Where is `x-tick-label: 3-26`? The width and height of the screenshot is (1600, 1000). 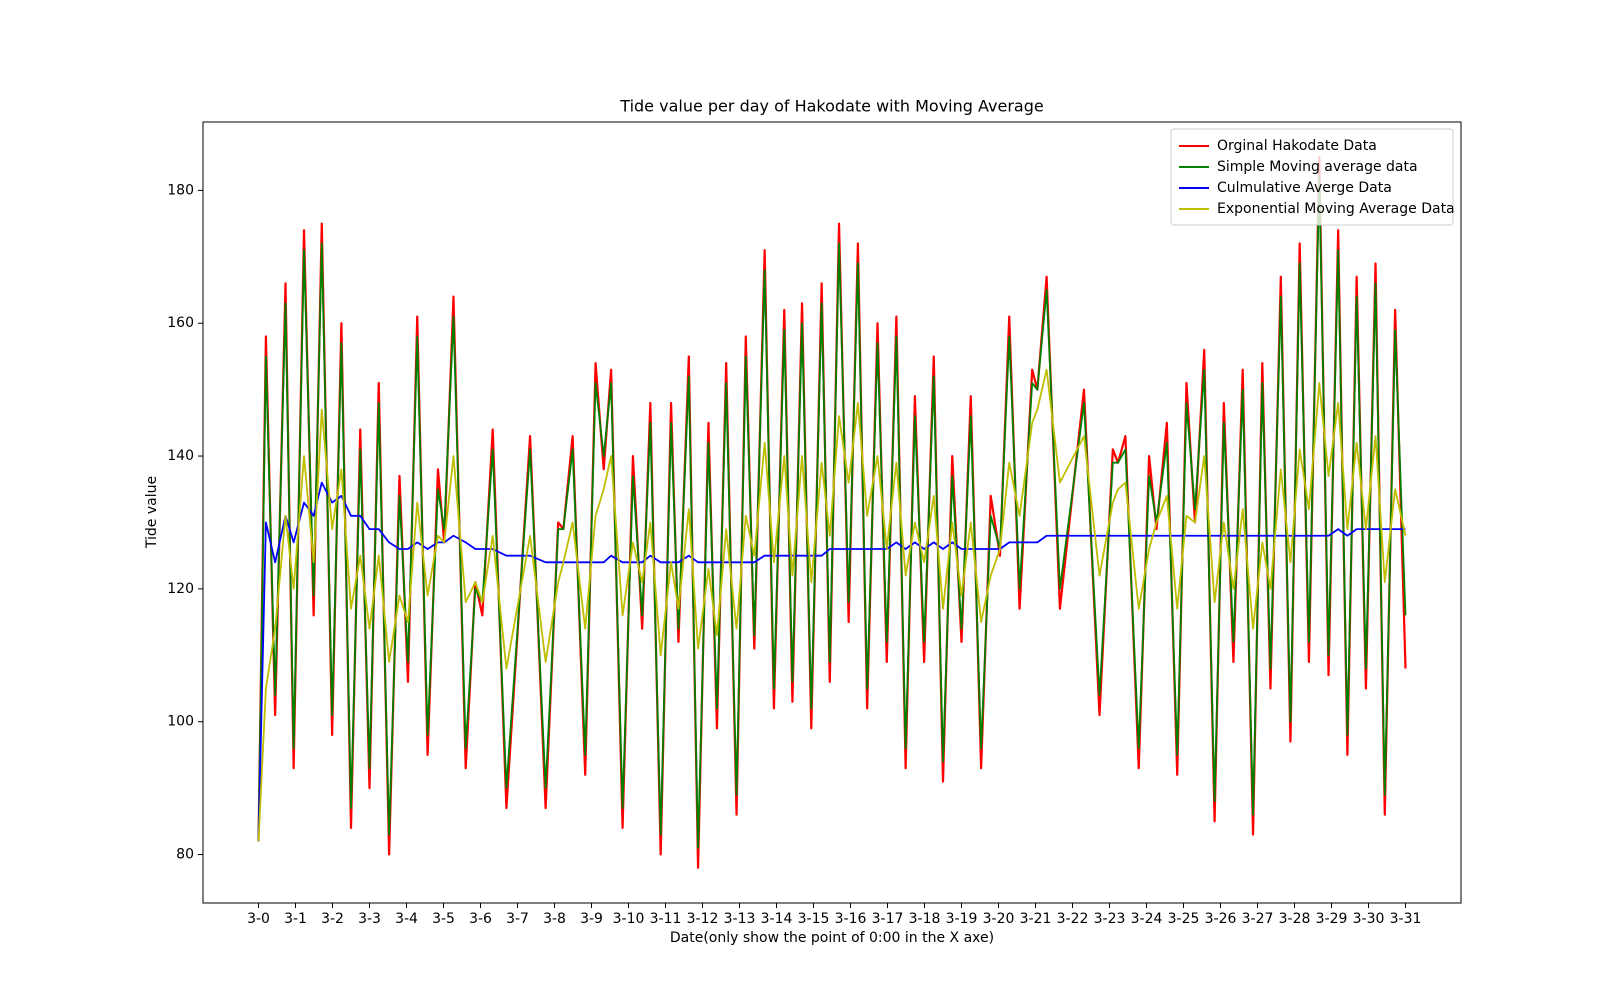
x-tick-label: 3-26 is located at coordinates (1221, 919).